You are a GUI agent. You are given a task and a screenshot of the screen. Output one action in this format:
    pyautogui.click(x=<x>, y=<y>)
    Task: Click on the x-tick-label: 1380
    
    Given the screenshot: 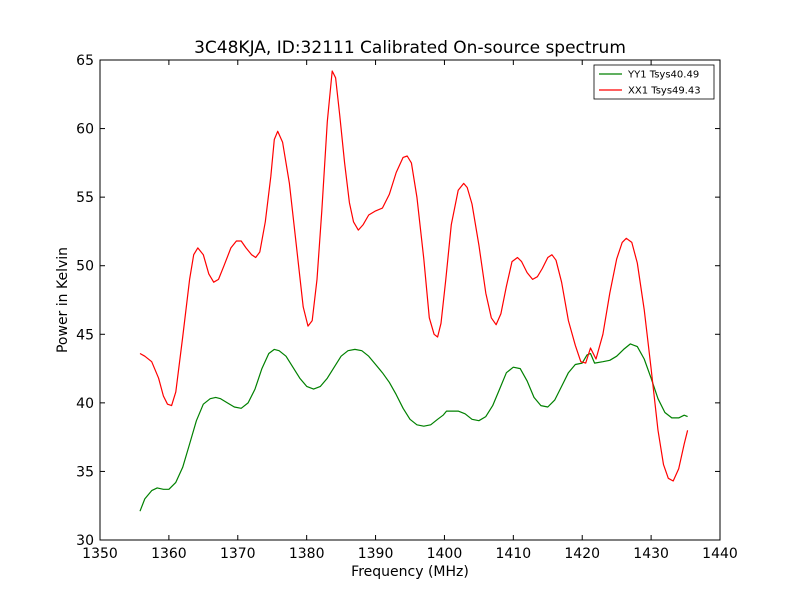 What is the action you would take?
    pyautogui.click(x=307, y=554)
    